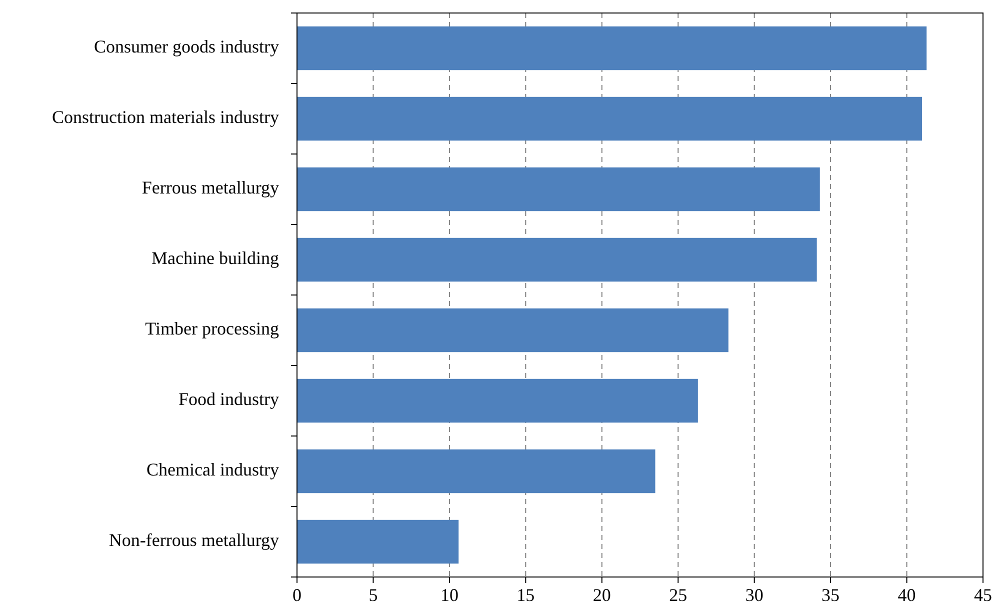  I want to click on x-tick-label: 35, so click(831, 595).